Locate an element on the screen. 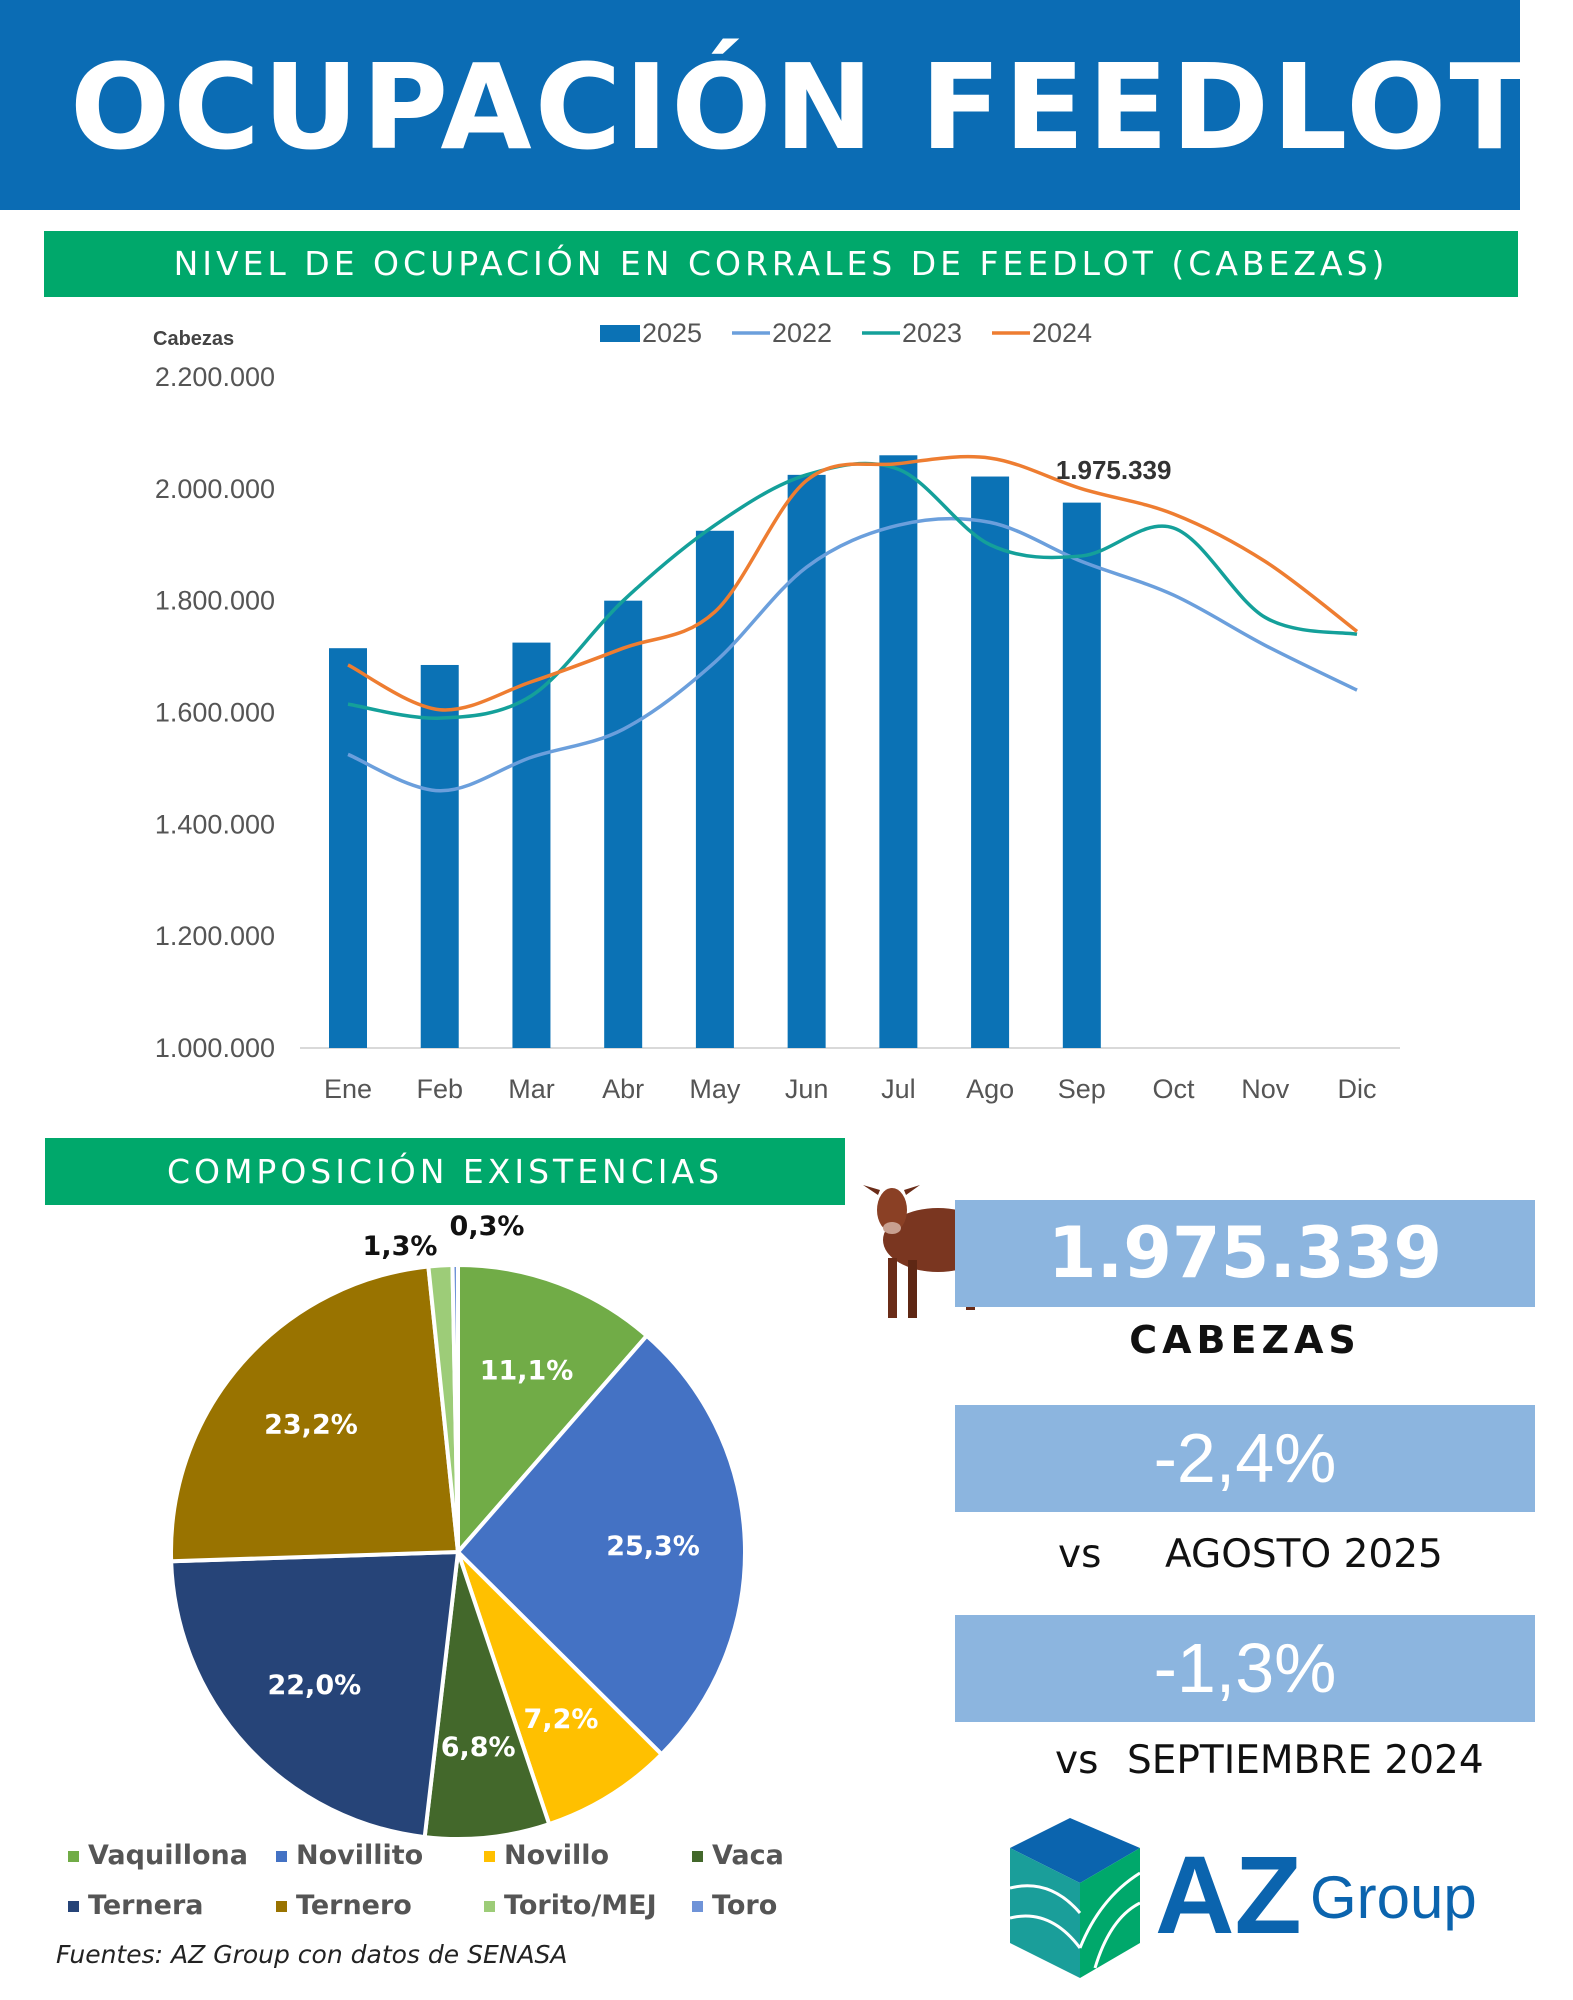 The image size is (1573, 2000). pie-data-label: 23,2% is located at coordinates (311, 1425).